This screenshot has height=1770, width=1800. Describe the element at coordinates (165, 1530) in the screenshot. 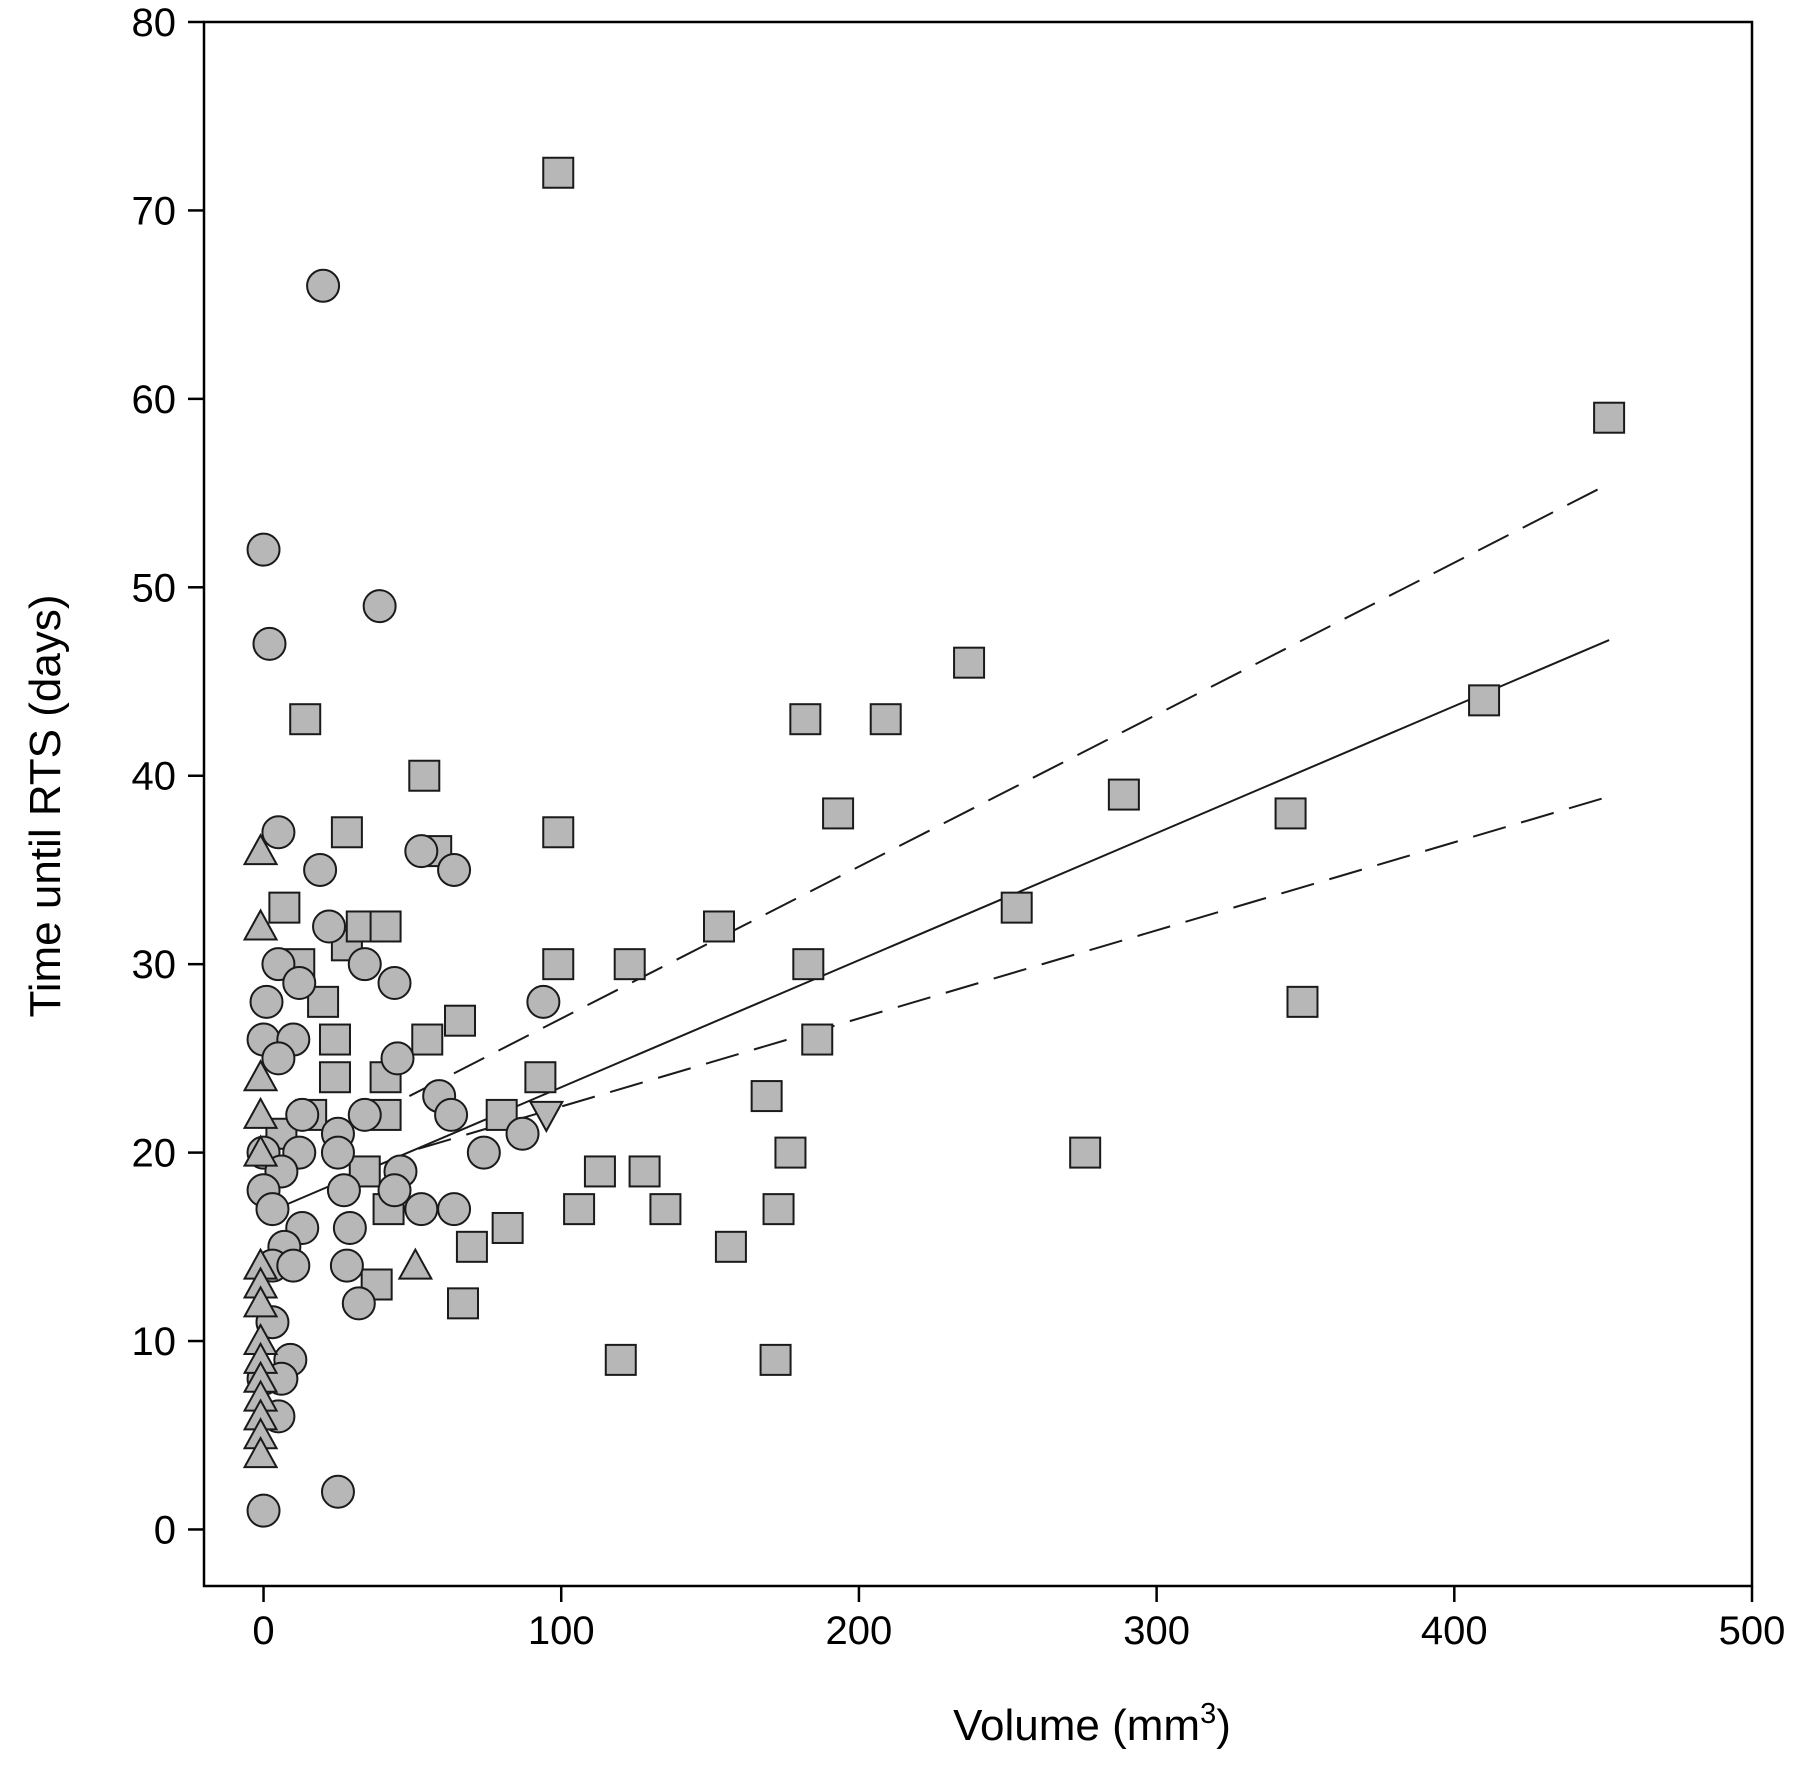

I see `y-tick-label: 0` at that location.